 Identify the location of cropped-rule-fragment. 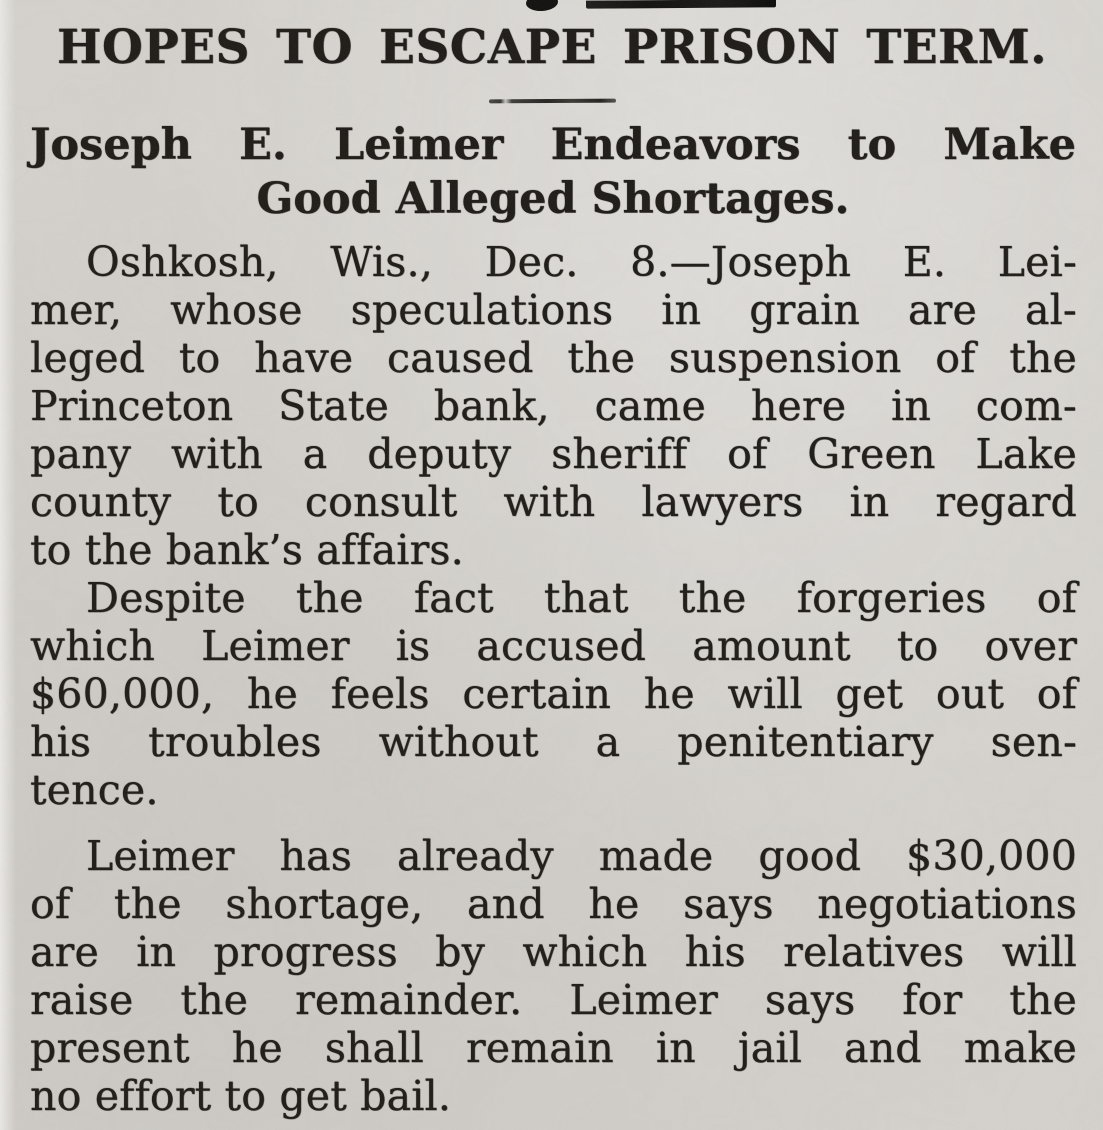
(681, 4).